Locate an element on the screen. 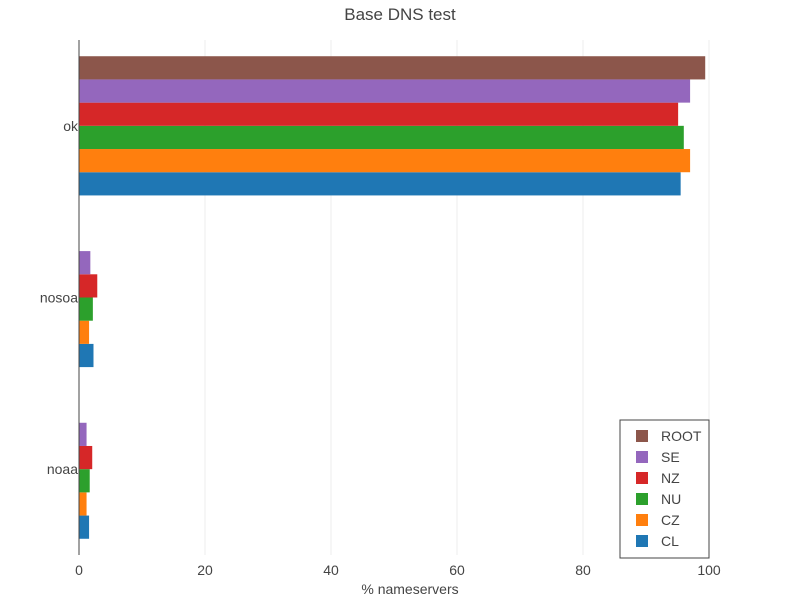 This screenshot has width=800, height=600. legend-label-se: SE is located at coordinates (670, 457).